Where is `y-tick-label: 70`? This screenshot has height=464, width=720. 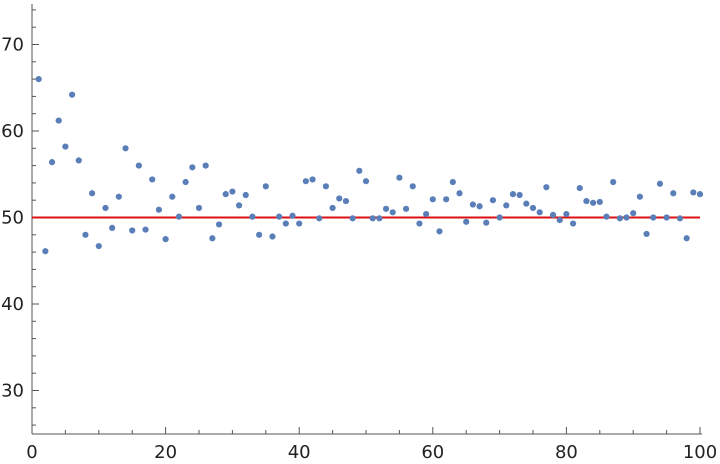 y-tick-label: 70 is located at coordinates (12, 45).